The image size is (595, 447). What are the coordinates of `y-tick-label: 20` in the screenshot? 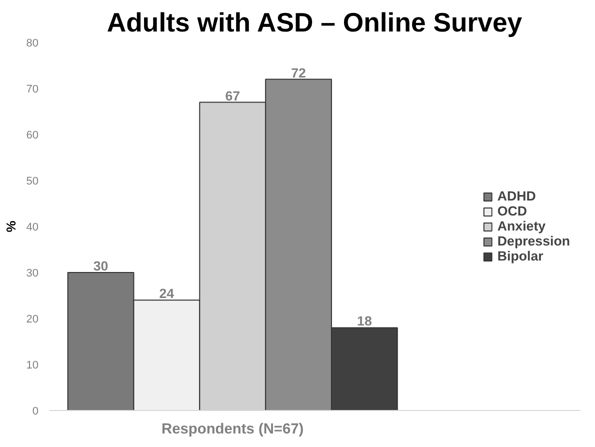 It's located at (32, 320).